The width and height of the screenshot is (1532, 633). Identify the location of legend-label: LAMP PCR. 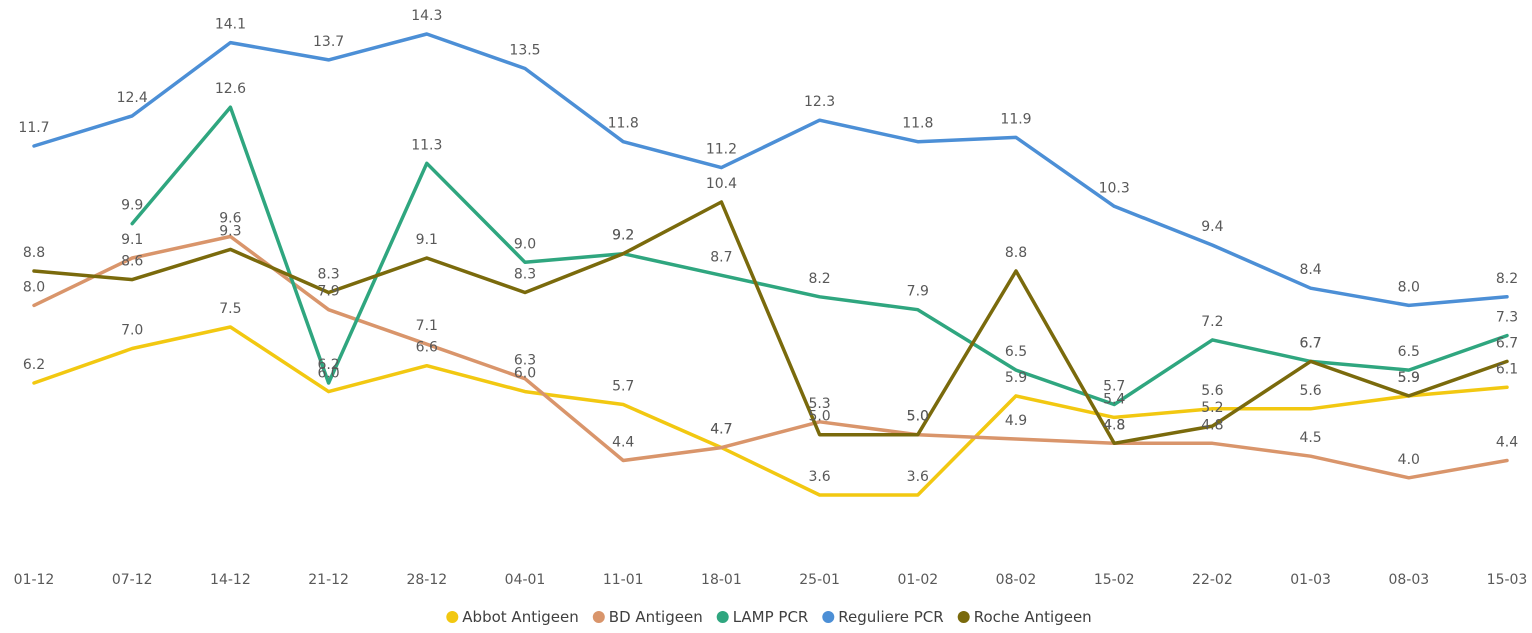
(771, 617).